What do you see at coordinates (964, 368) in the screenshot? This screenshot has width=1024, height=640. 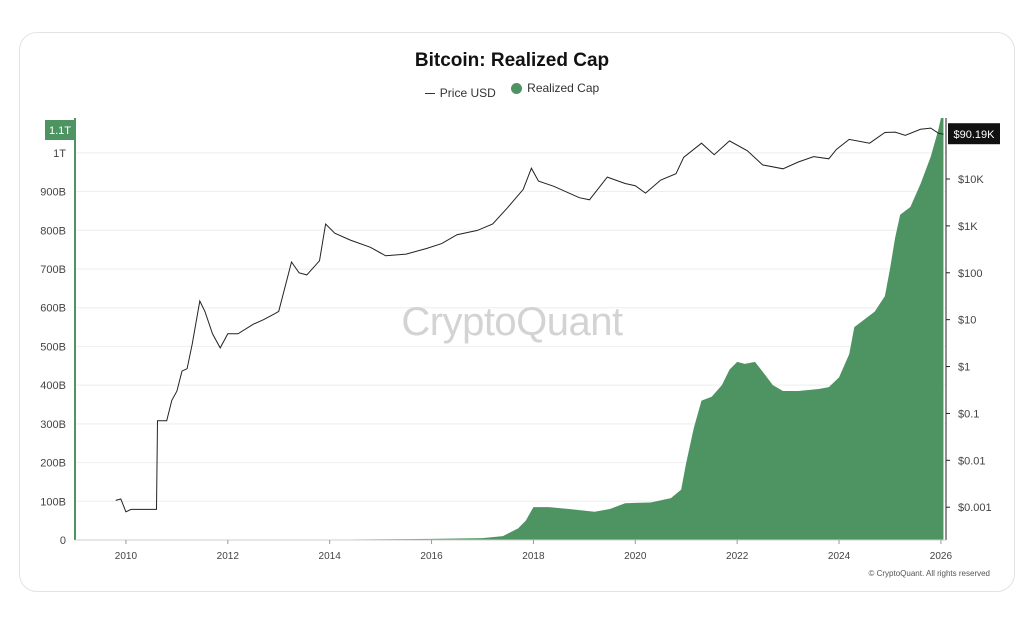 I see `right-tick-label: $1` at bounding box center [964, 368].